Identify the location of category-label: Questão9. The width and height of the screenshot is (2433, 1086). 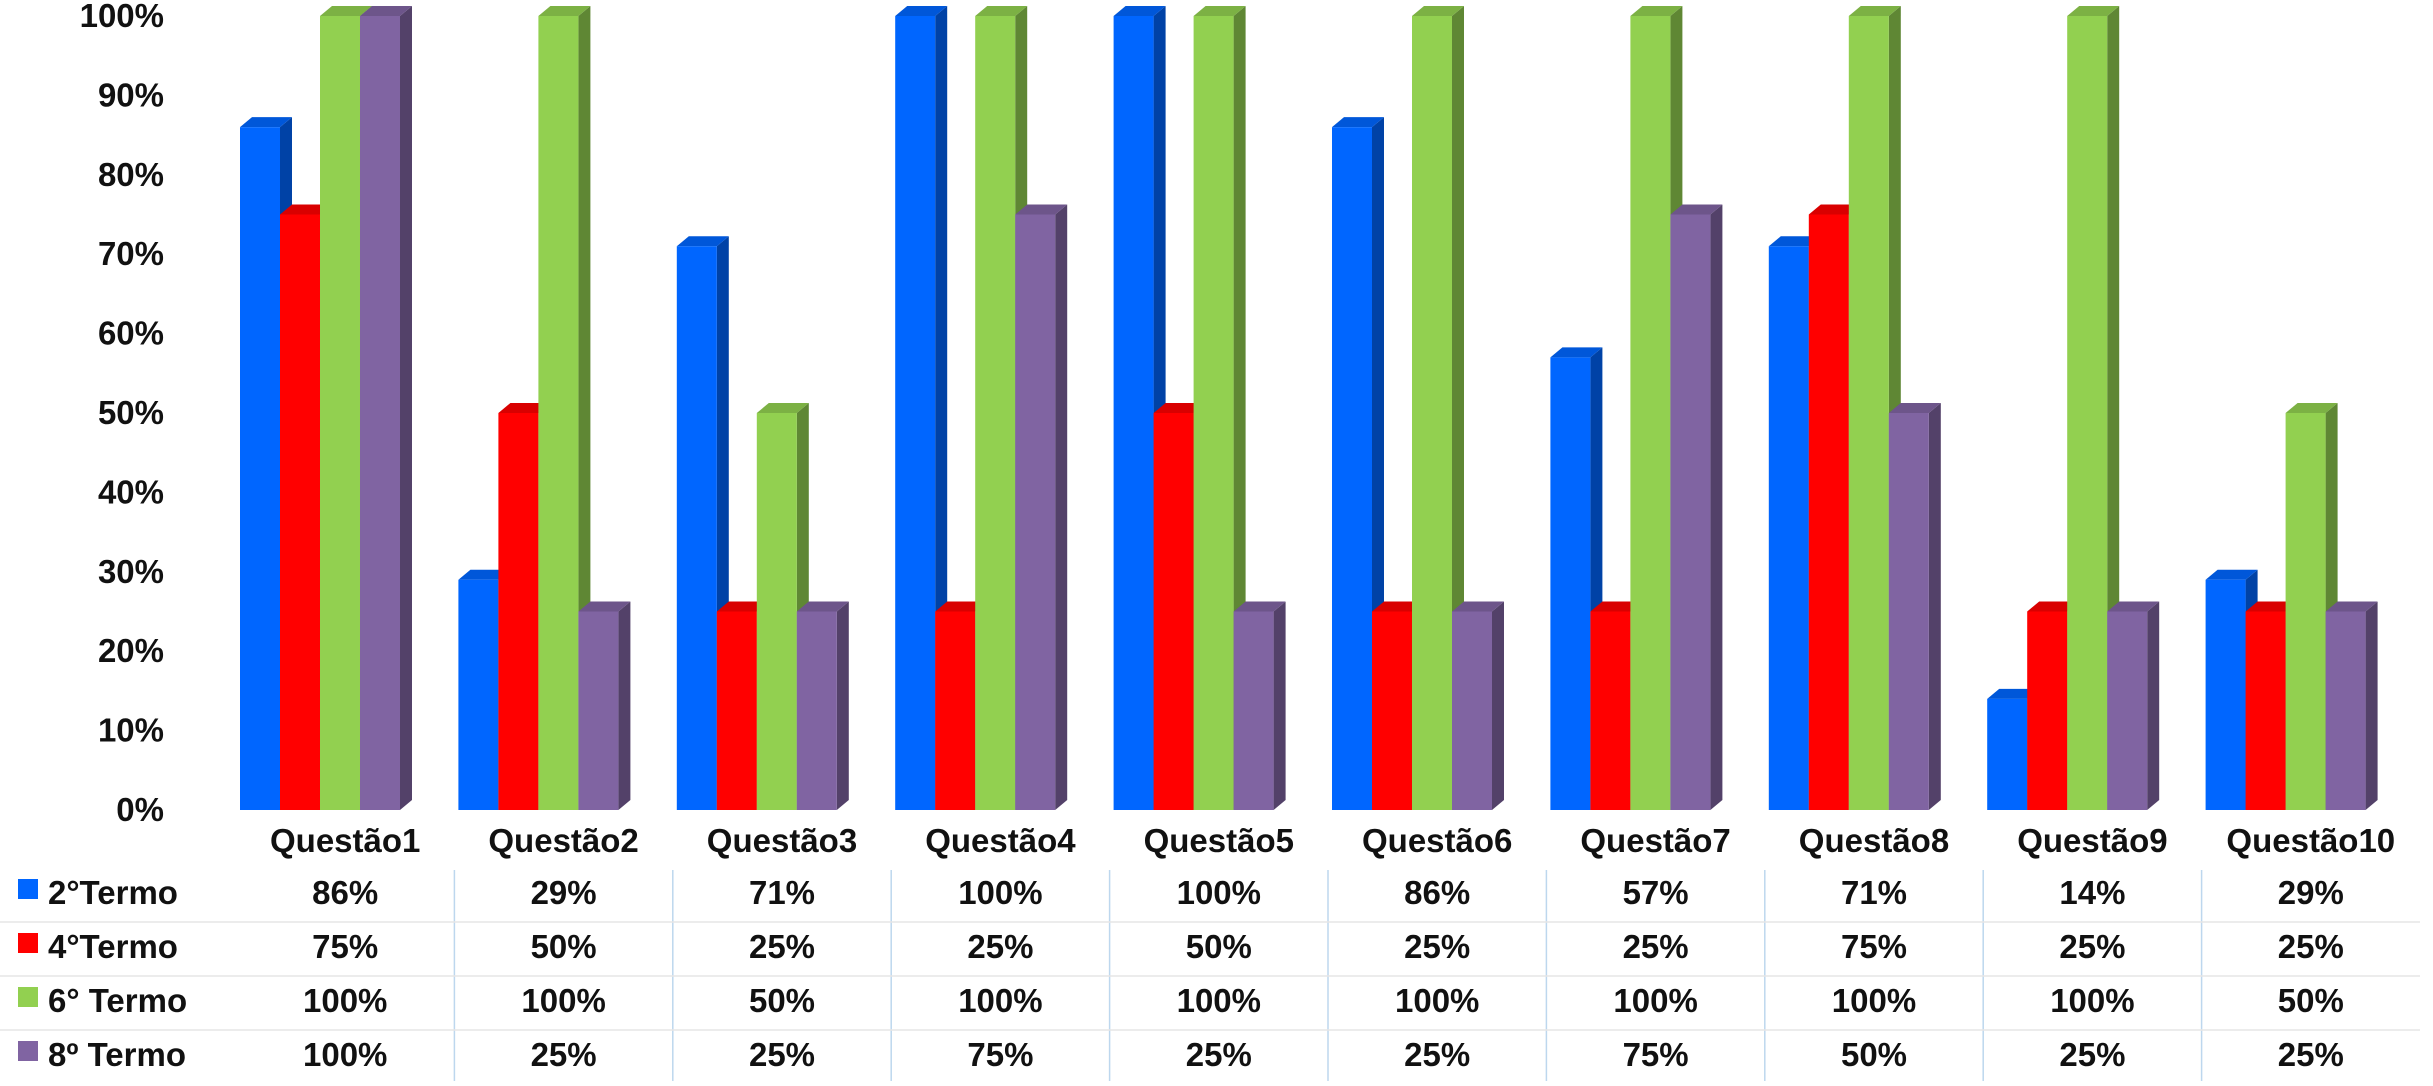
(2092, 840).